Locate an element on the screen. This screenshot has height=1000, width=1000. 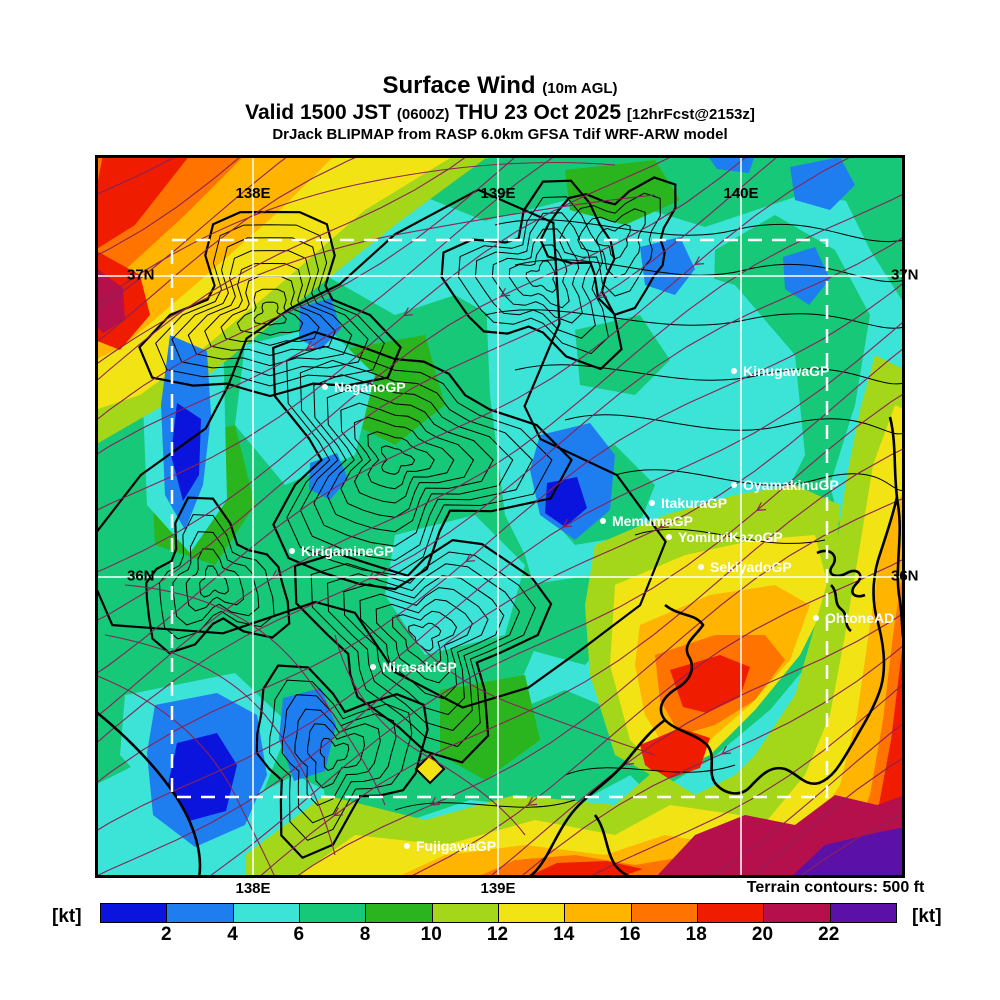
page-title: Surface Wind (10m AGL) is located at coordinates (500, 86).